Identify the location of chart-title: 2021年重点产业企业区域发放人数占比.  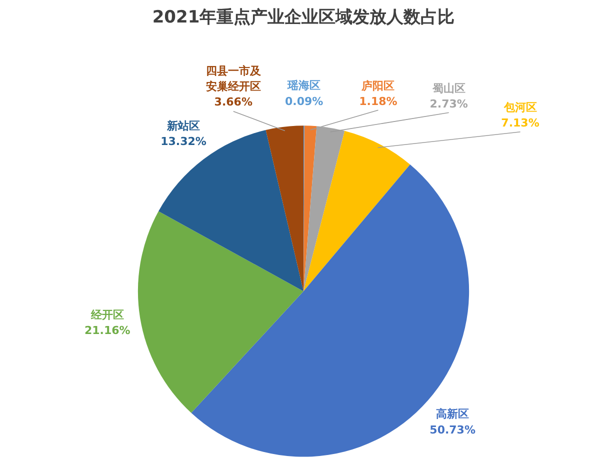
(303, 18).